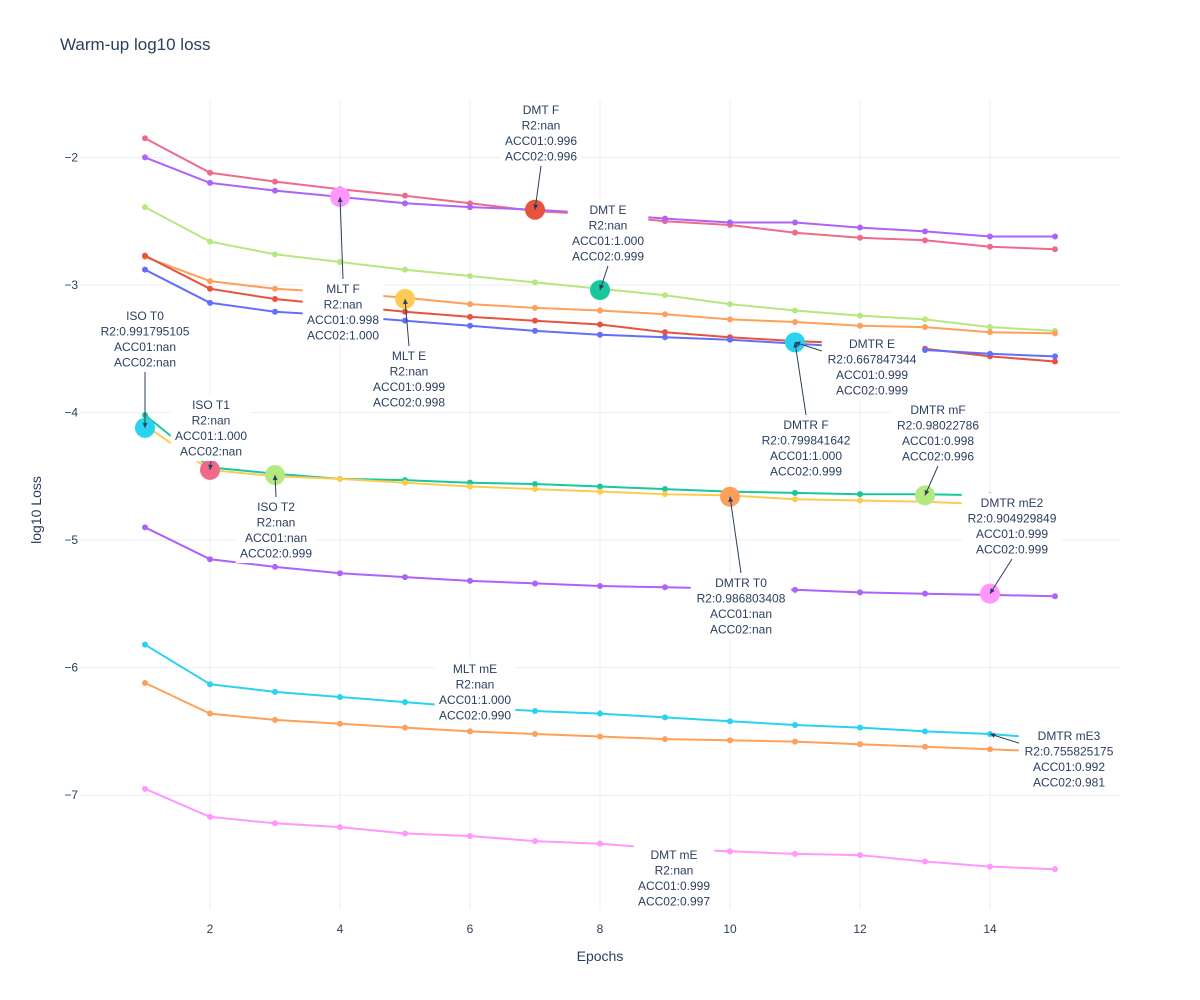 This screenshot has width=1200, height=1000. What do you see at coordinates (872, 360) in the screenshot?
I see `annotation-text: R2:0.667847344` at bounding box center [872, 360].